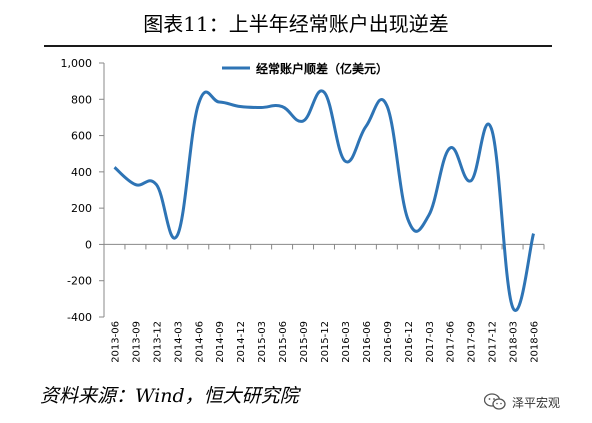  Describe the element at coordinates (262, 342) in the screenshot. I see `x-tick-label: 2015-03` at that location.